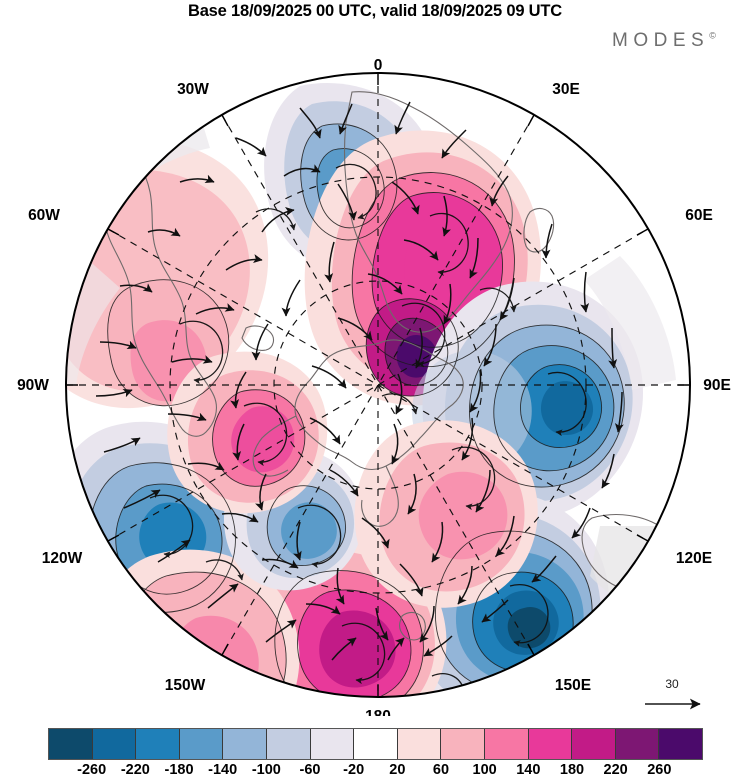 Image resolution: width=750 pixels, height=783 pixels. What do you see at coordinates (397, 770) in the screenshot?
I see `colorbar-tick-label: 20` at bounding box center [397, 770].